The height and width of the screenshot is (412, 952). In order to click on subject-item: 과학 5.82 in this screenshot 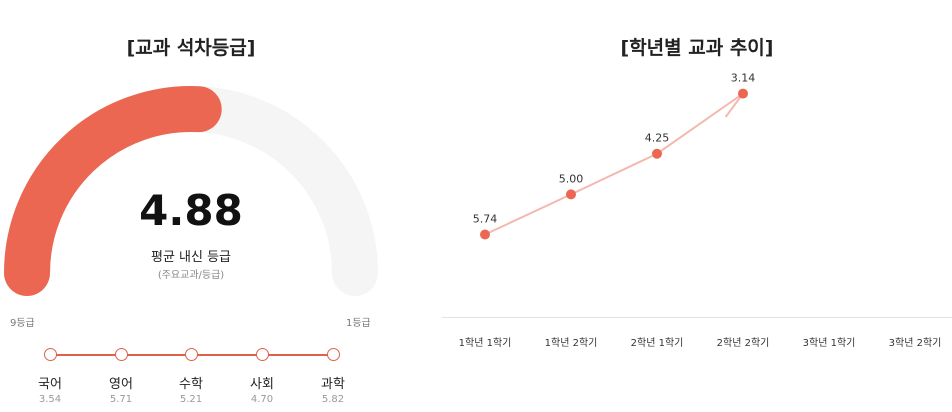, I will do `click(333, 376)`.